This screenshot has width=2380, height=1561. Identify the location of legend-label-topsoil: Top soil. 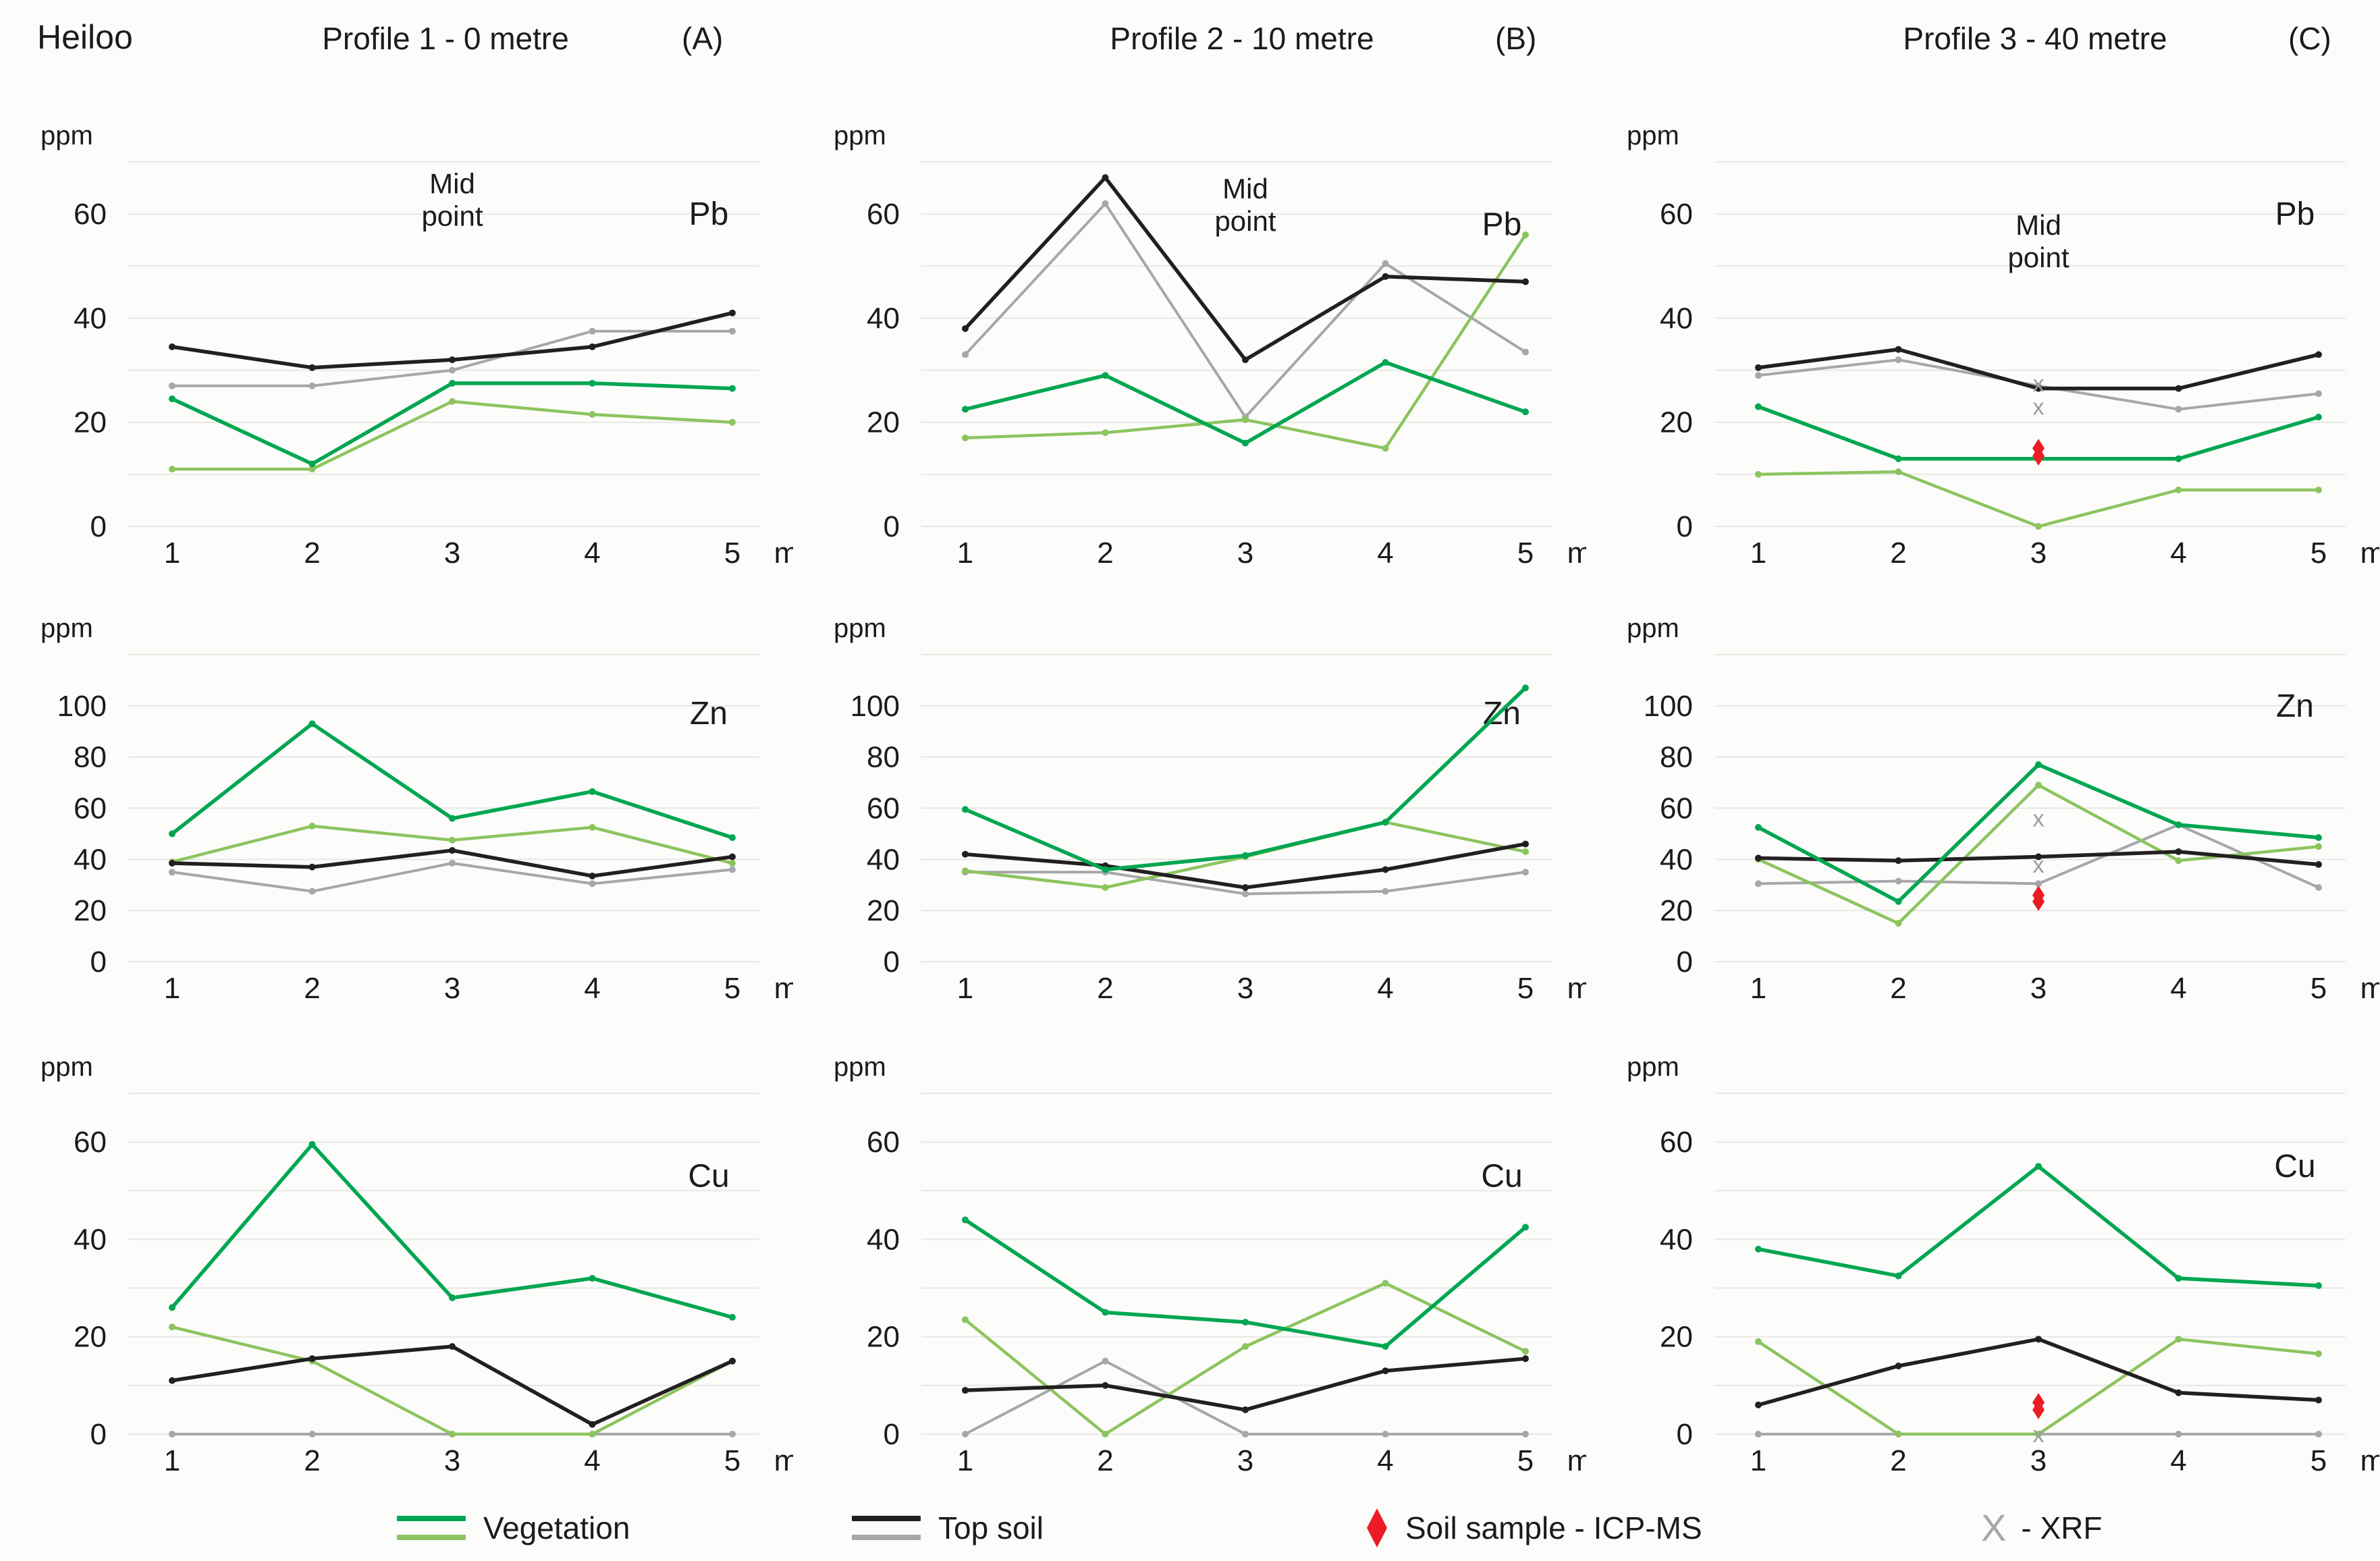
(991, 1527).